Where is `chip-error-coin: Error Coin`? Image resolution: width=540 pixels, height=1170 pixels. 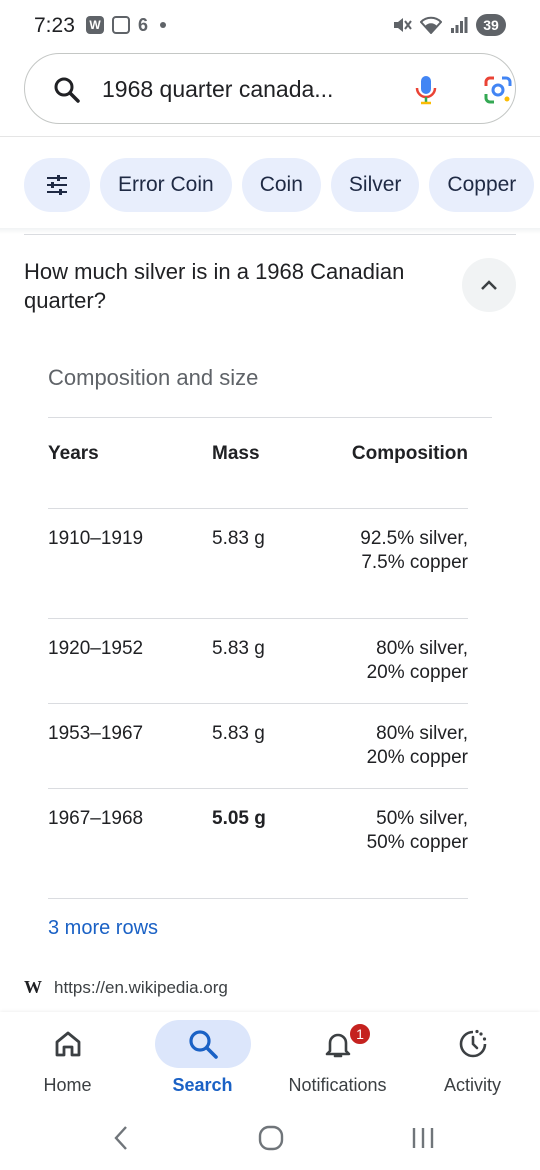
chip-error-coin: Error Coin is located at coordinates (166, 185).